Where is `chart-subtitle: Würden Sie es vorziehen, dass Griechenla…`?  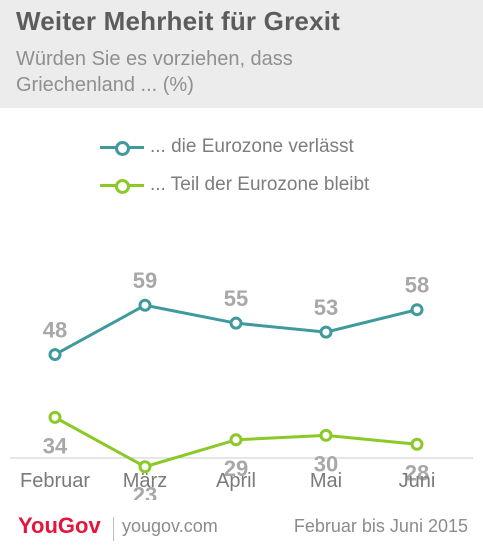 chart-subtitle: Würden Sie es vorziehen, dass Griechenla… is located at coordinates (154, 72).